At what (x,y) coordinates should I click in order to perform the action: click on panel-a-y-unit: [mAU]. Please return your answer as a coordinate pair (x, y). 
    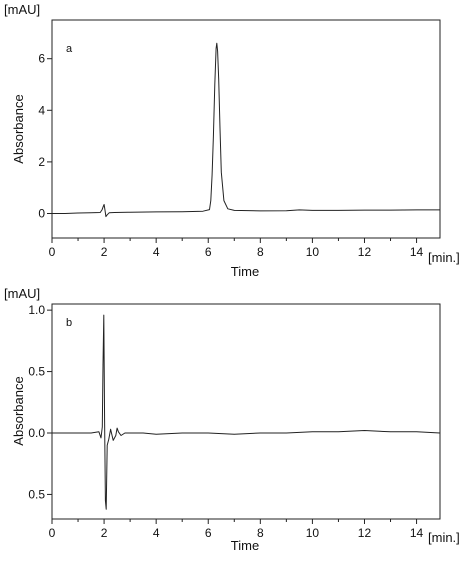
    Looking at the image, I should click on (22, 9).